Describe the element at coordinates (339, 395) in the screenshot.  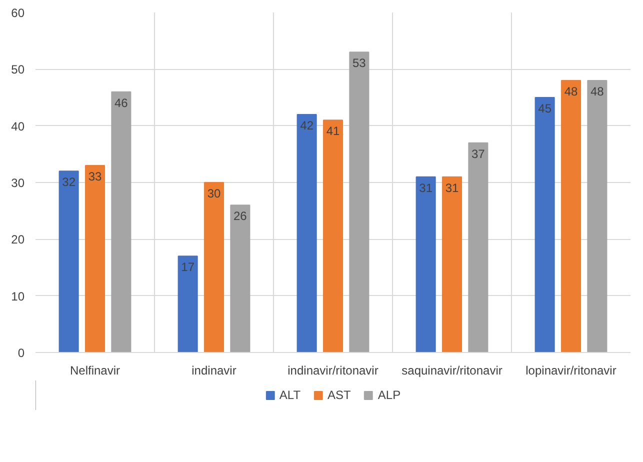
I see `legend-label: AST` at that location.